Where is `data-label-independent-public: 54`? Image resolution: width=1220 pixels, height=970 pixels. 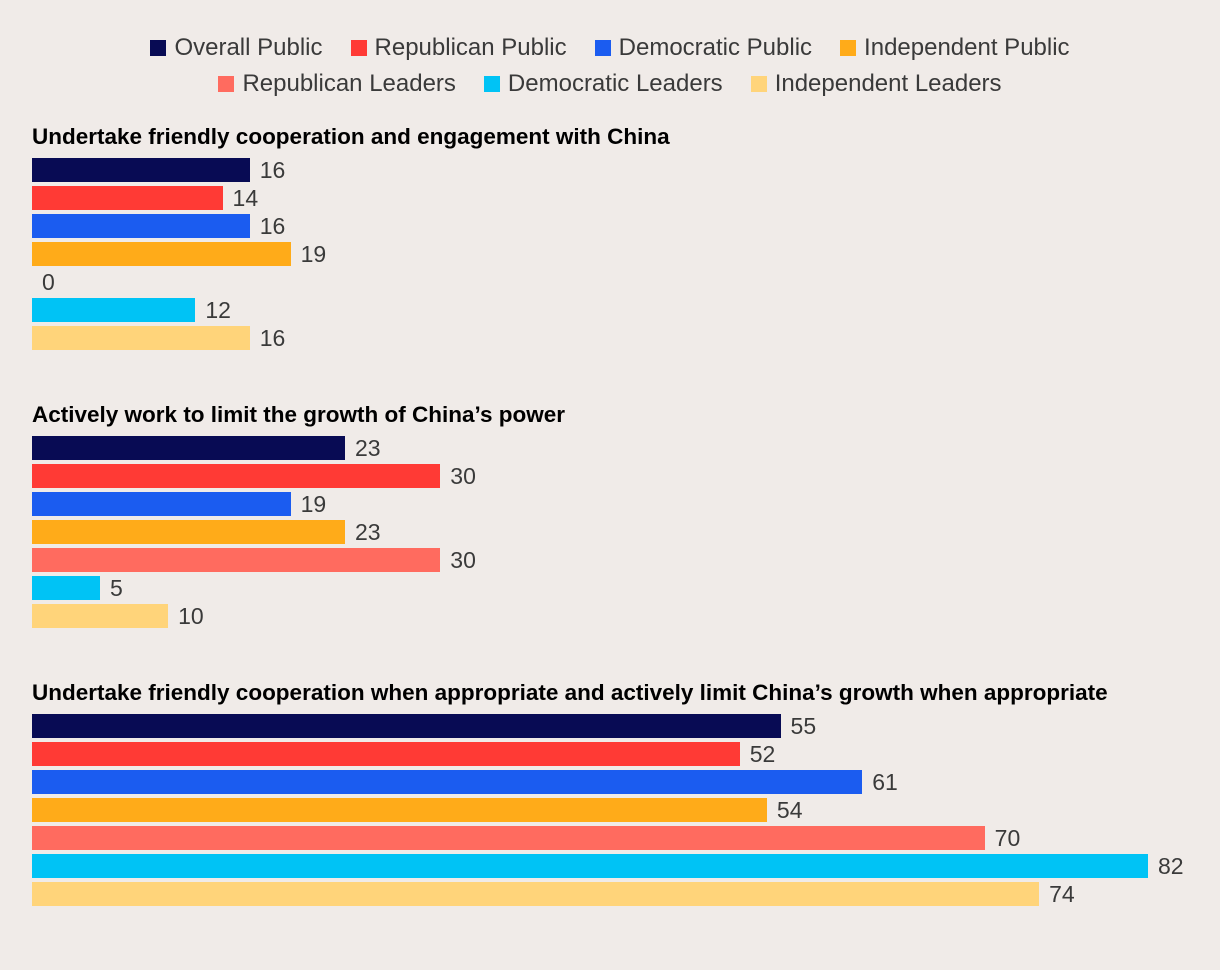 data-label-independent-public: 54 is located at coordinates (789, 810).